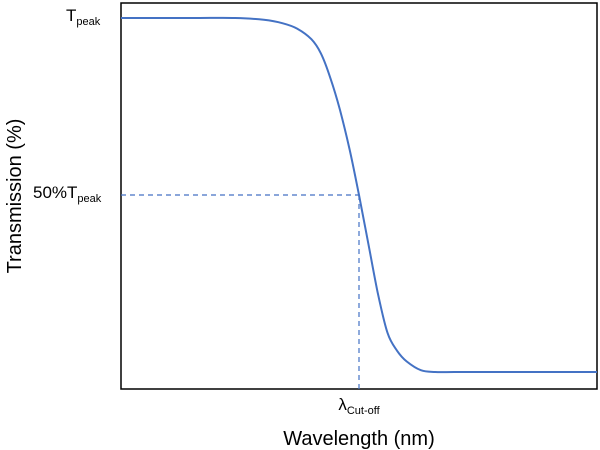  Describe the element at coordinates (359, 406) in the screenshot. I see `x-tick-label-cutoff: λCut-off` at that location.